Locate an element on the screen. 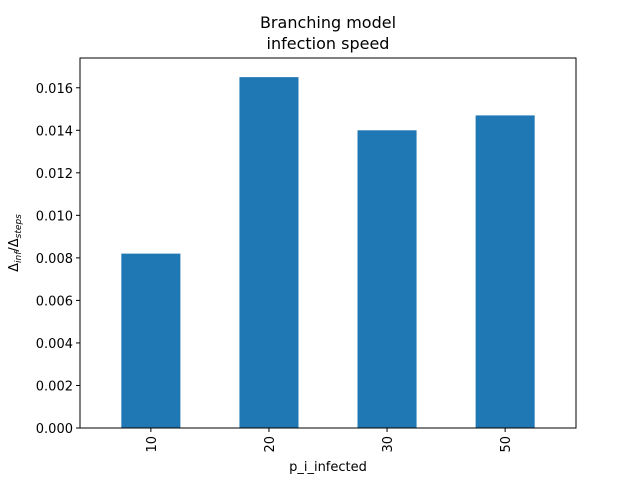 This screenshot has height=480, width=640. x-tick-label-20: 20 is located at coordinates (270, 444).